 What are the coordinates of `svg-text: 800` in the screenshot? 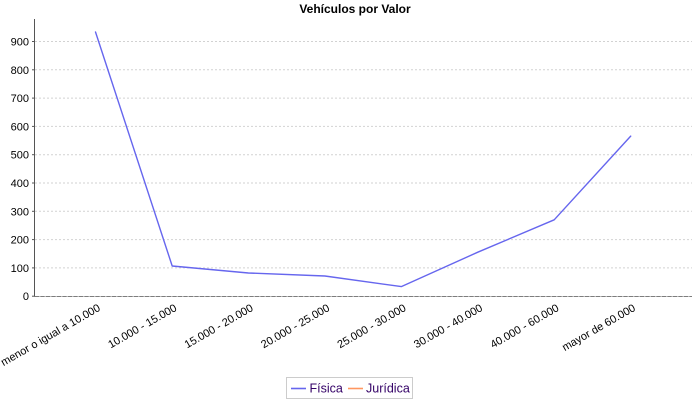 It's located at (20, 71).